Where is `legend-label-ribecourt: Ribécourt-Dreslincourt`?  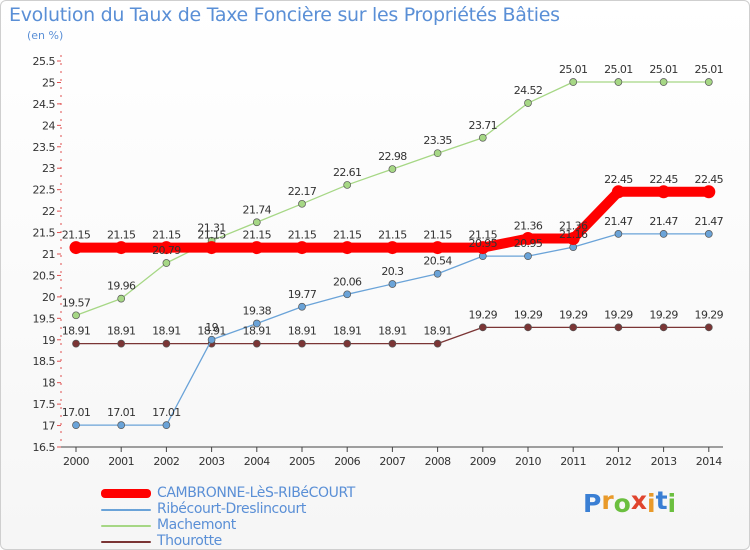 legend-label-ribecourt: Ribécourt-Dreslincourt is located at coordinates (231, 509).